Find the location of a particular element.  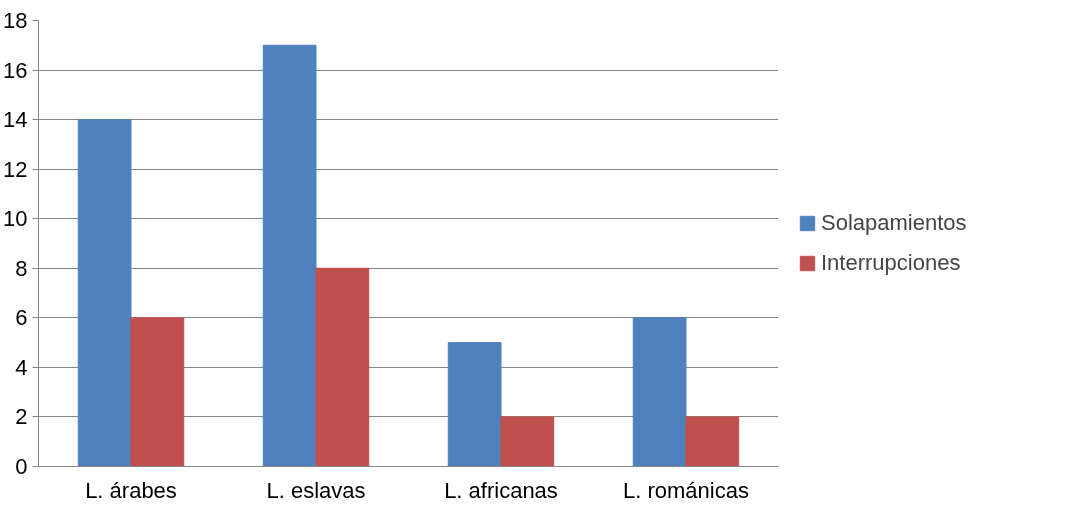

y-tick-label: 16 is located at coordinates (15, 70).